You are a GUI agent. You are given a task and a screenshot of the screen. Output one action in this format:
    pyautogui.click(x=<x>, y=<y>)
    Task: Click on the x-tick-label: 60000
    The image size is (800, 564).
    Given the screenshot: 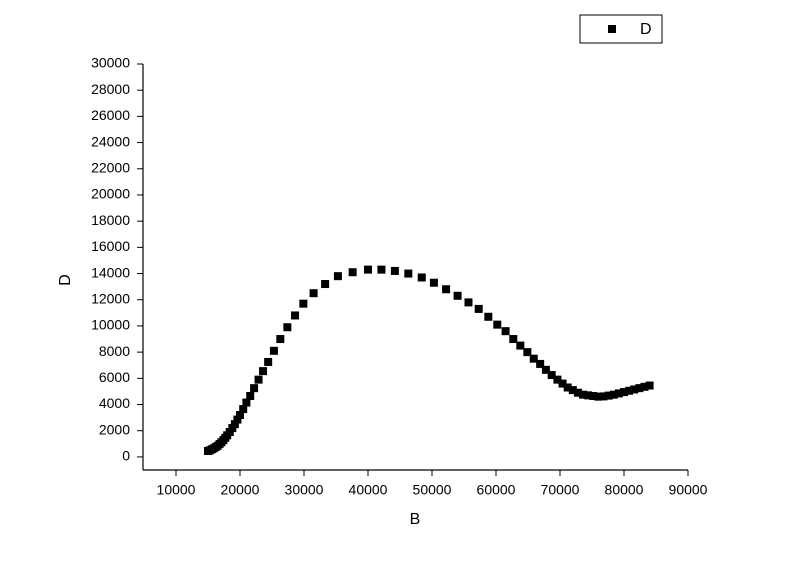 What is the action you would take?
    pyautogui.click(x=496, y=490)
    